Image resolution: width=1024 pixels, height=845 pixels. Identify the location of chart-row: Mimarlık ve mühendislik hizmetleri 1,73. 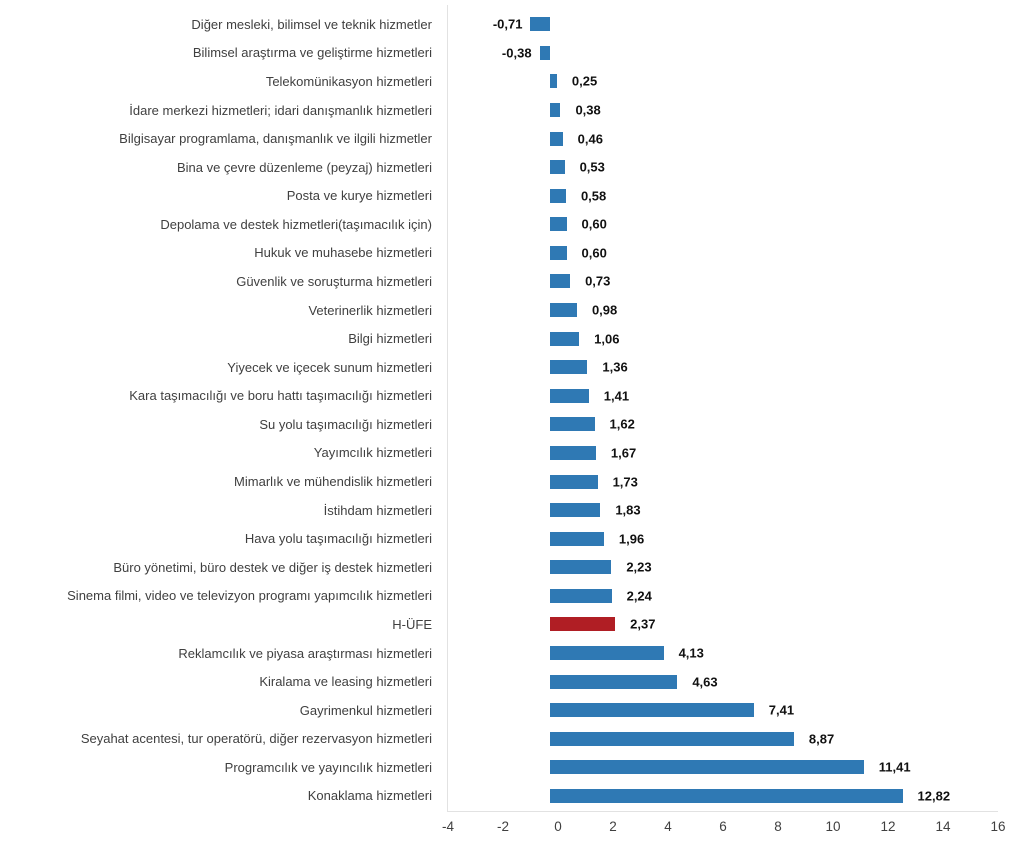
(512, 481).